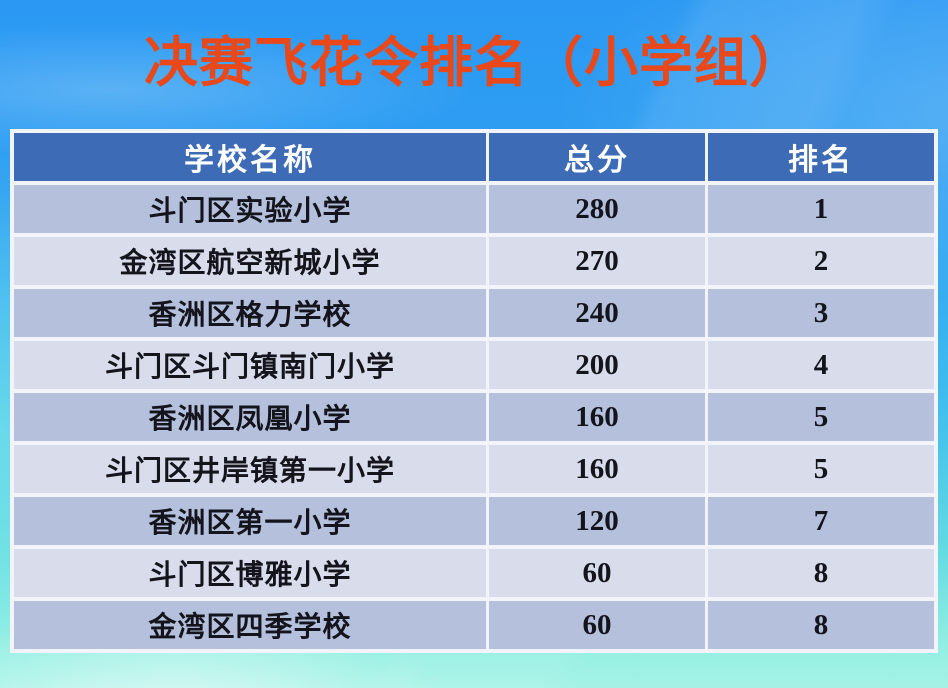  What do you see at coordinates (597, 365) in the screenshot?
I see `total-score: 200` at bounding box center [597, 365].